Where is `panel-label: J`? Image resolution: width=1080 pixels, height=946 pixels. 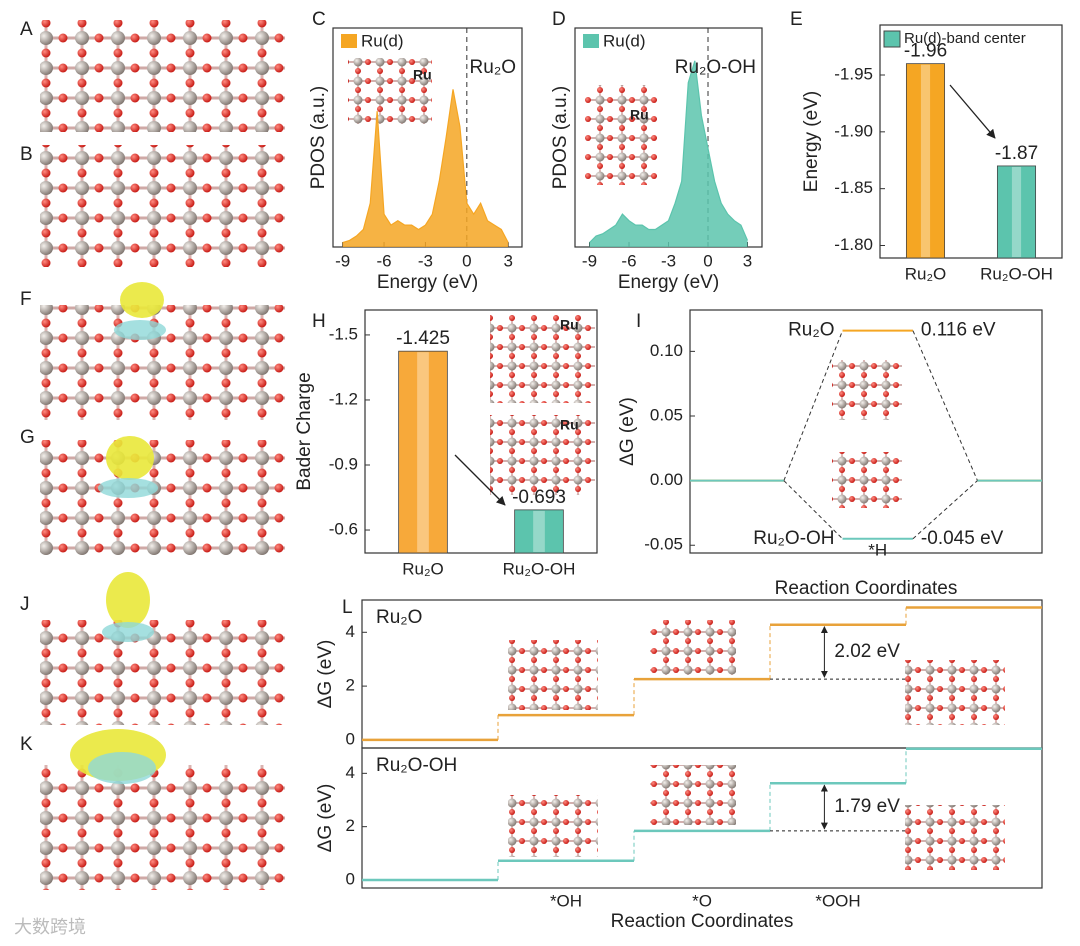 panel-label: J is located at coordinates (25, 604).